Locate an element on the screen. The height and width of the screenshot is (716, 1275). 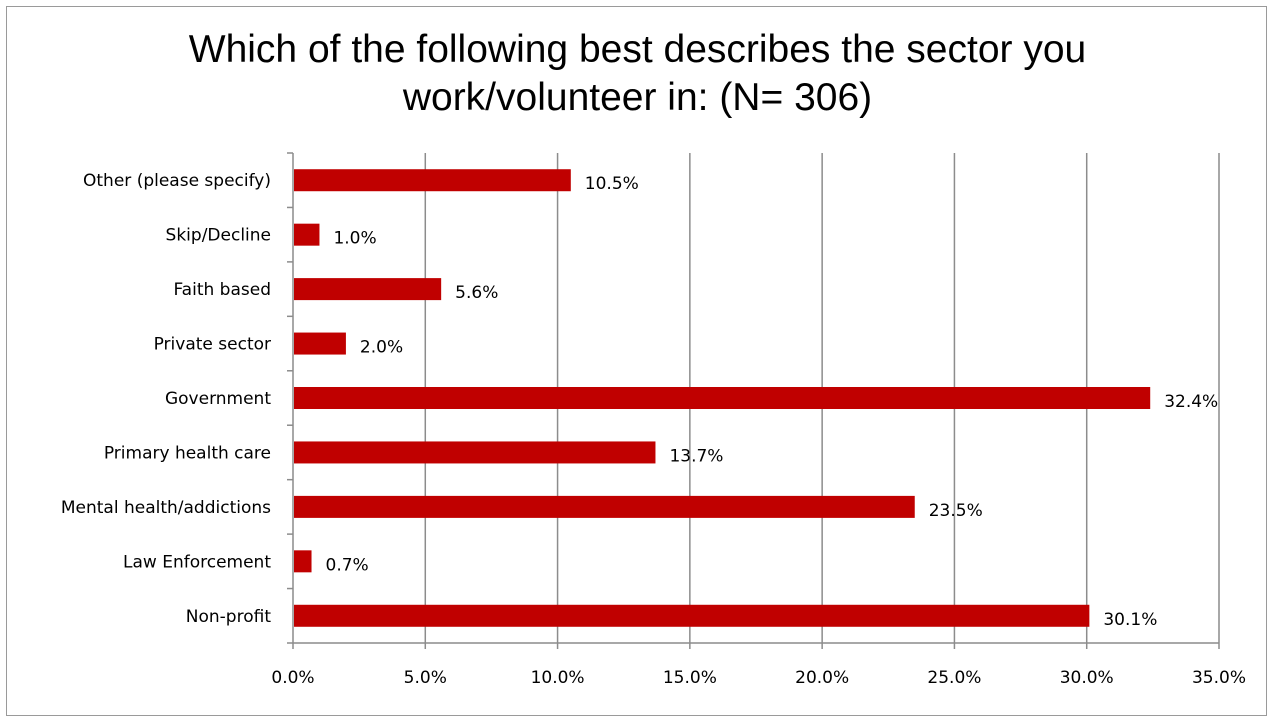
value-label: 23.5% is located at coordinates (956, 511).